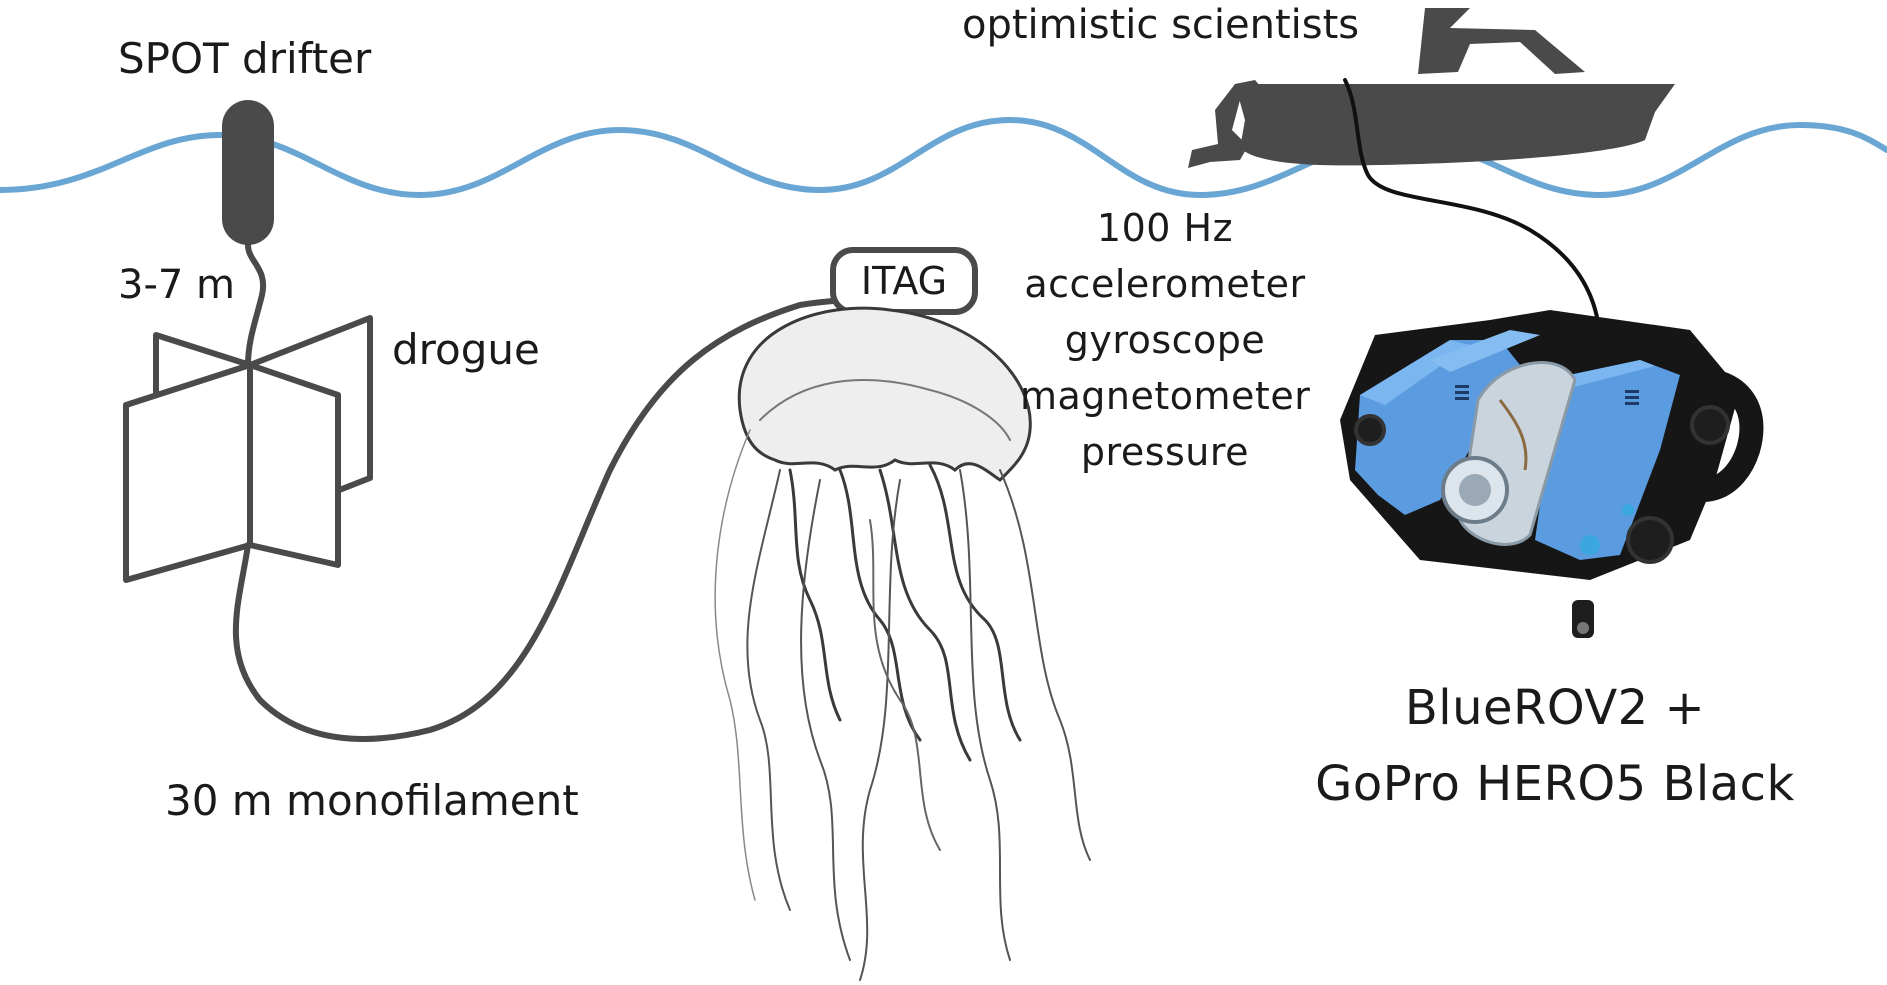 This screenshot has width=1887, height=985. Describe the element at coordinates (904, 281) in the screenshot. I see `itag-label: ITAG` at that location.